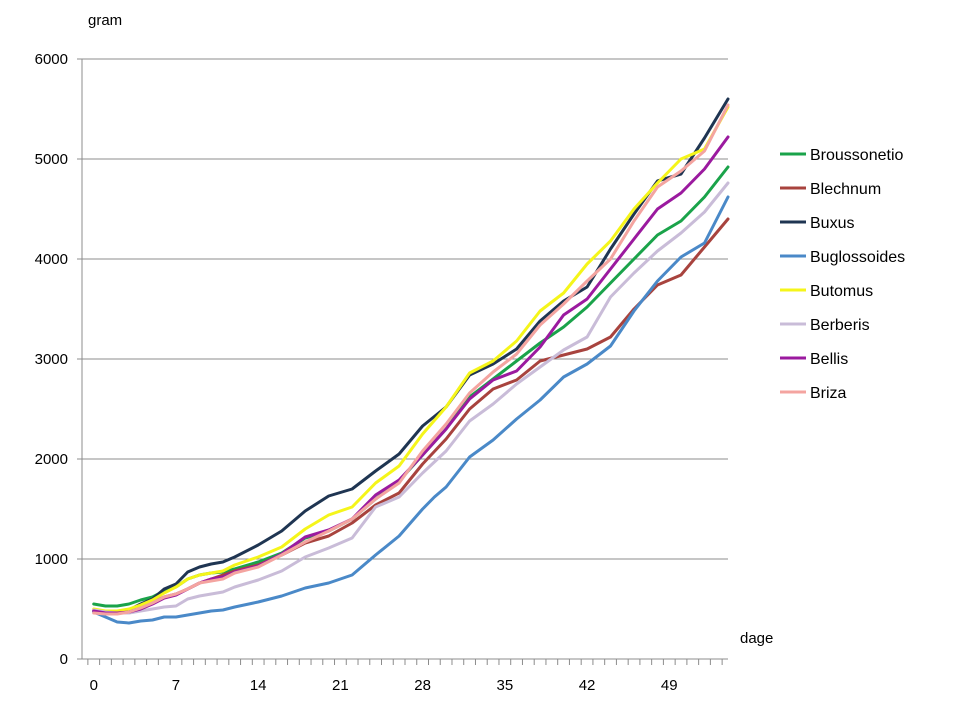 The image size is (960, 720). I want to click on y-tick-label: 4000, so click(51, 259).